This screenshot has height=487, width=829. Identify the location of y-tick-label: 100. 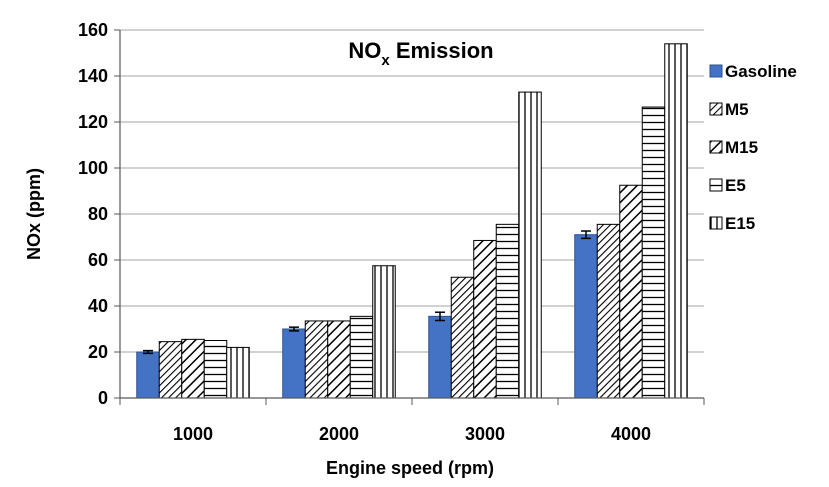
(93, 168).